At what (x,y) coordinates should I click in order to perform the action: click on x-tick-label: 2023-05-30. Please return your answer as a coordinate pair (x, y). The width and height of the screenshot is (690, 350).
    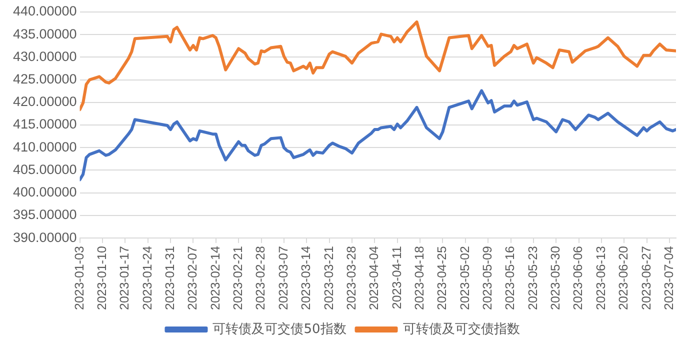
    Looking at the image, I should click on (555, 278).